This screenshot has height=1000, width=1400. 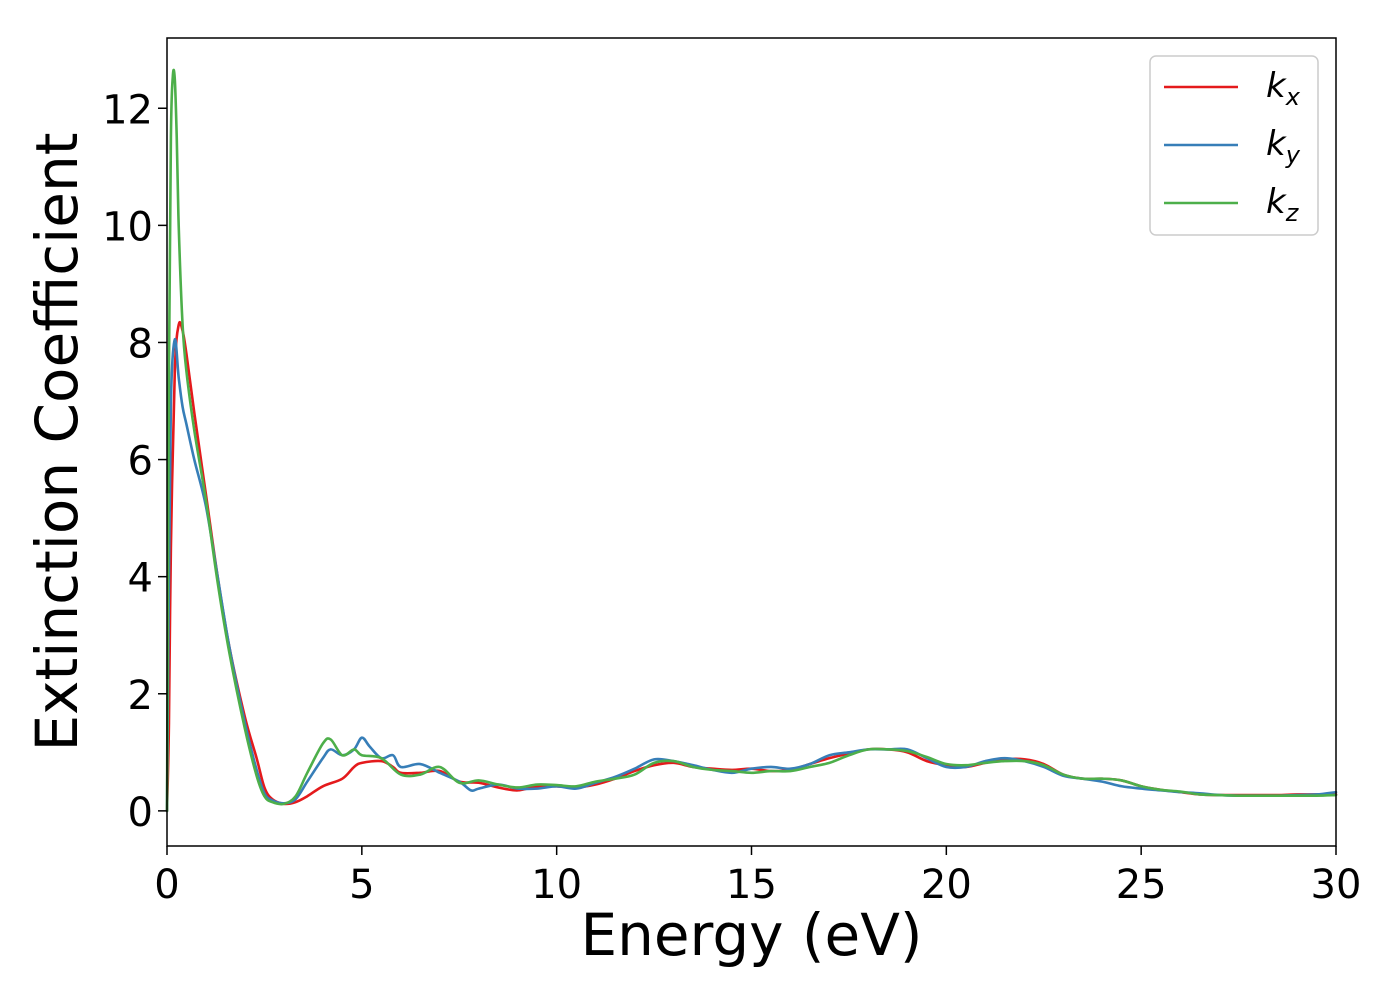 I want to click on x-axis-ticks: 0 5 10 15 20 25 30, so click(x=757, y=877).